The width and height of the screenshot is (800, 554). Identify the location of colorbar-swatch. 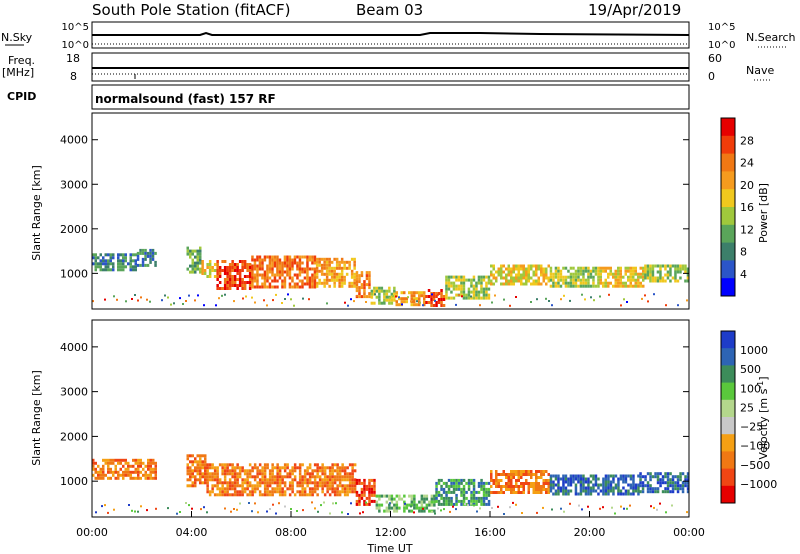
(728, 340).